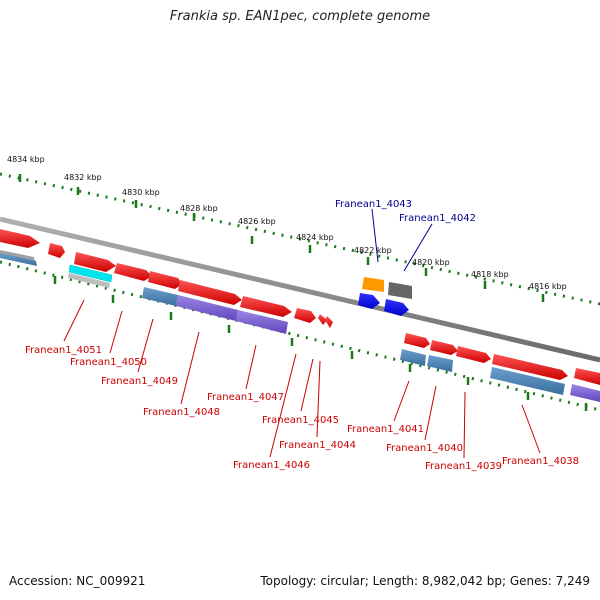 This screenshot has height=600, width=600. I want to click on gene-label-4049: Franean1_4049, so click(139, 381).